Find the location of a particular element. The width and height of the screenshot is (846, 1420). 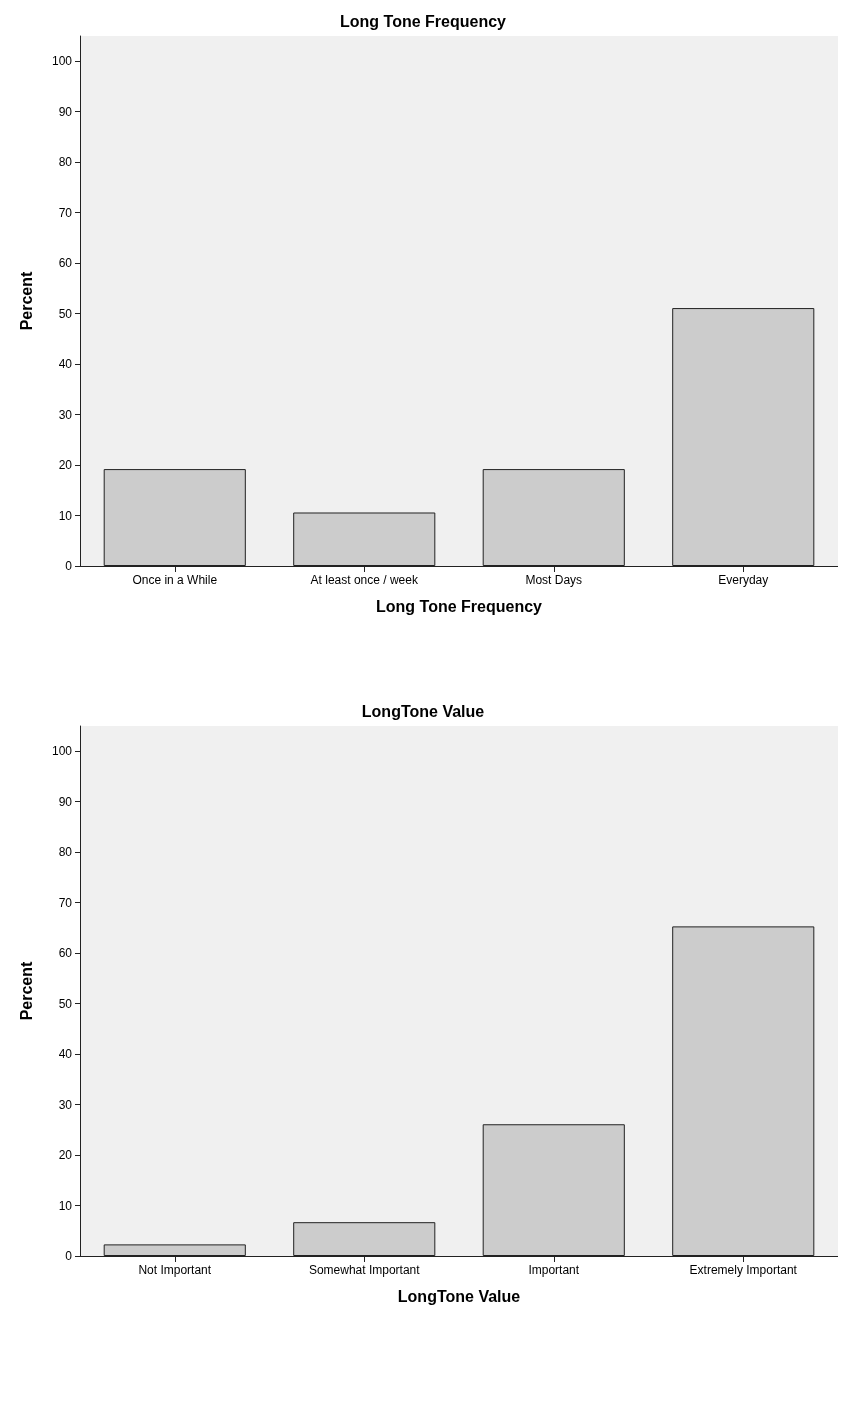

x-tick-label: Not Important is located at coordinates (175, 1270).